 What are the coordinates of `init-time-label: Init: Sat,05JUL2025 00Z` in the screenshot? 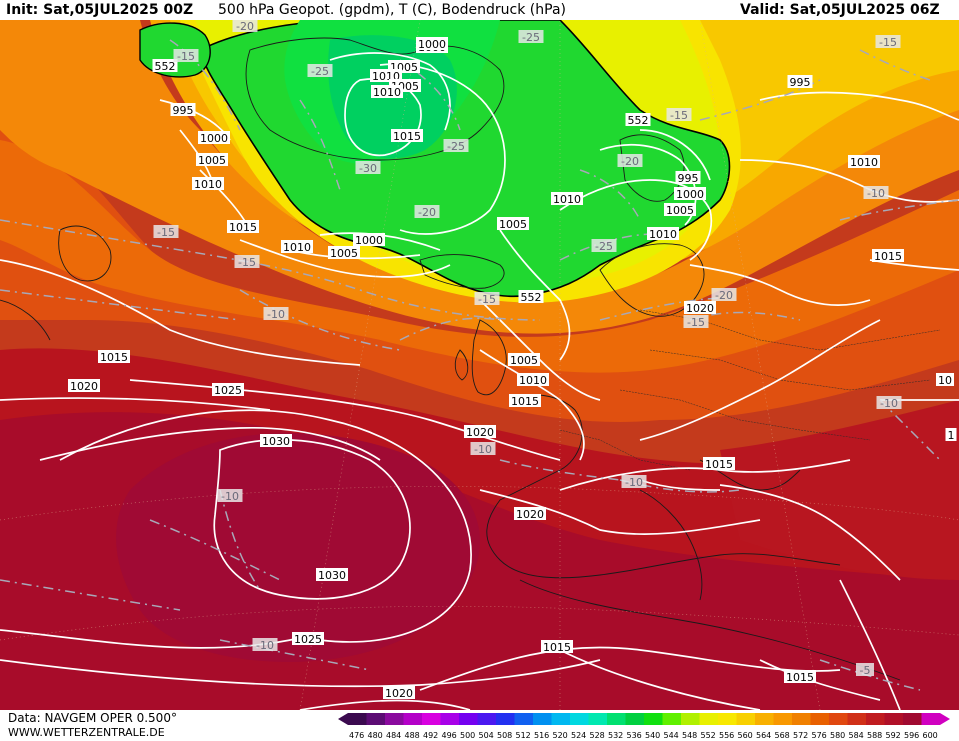 It's located at (100, 10).